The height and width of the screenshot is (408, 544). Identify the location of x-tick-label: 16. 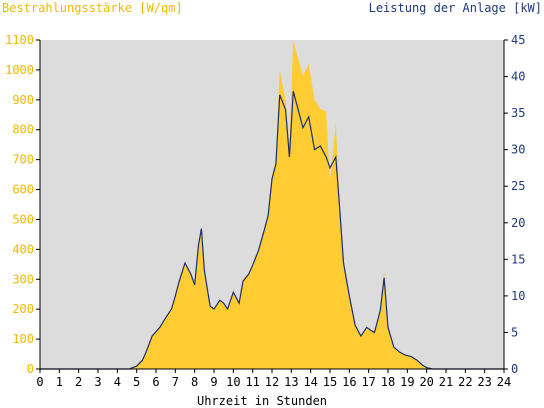
(349, 382).